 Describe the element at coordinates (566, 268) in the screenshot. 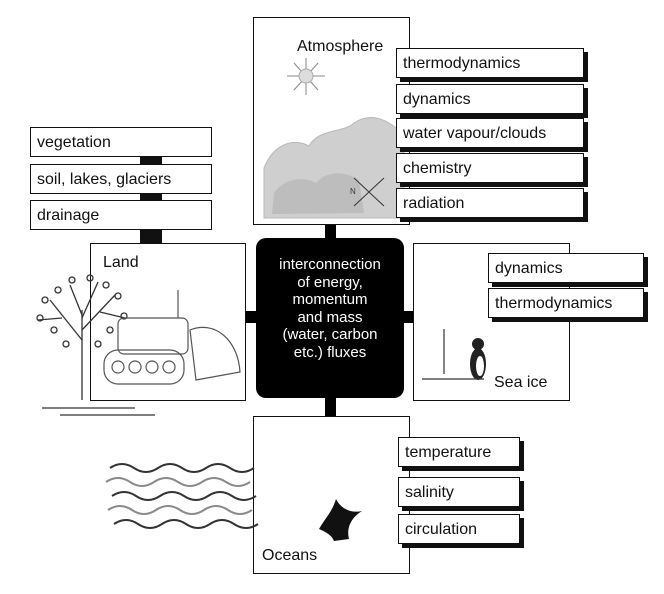

I see `sea-ice-process-dynamics: dynamics` at that location.